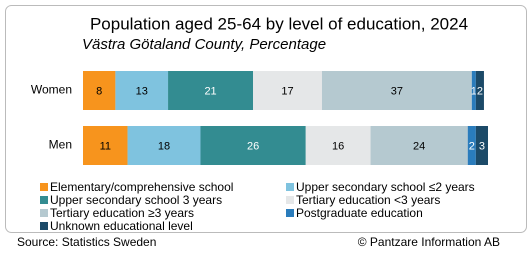 This screenshot has height=253, width=532. Describe the element at coordinates (136, 200) in the screenshot. I see `legend-label: Upper secondary school 3 years` at that location.